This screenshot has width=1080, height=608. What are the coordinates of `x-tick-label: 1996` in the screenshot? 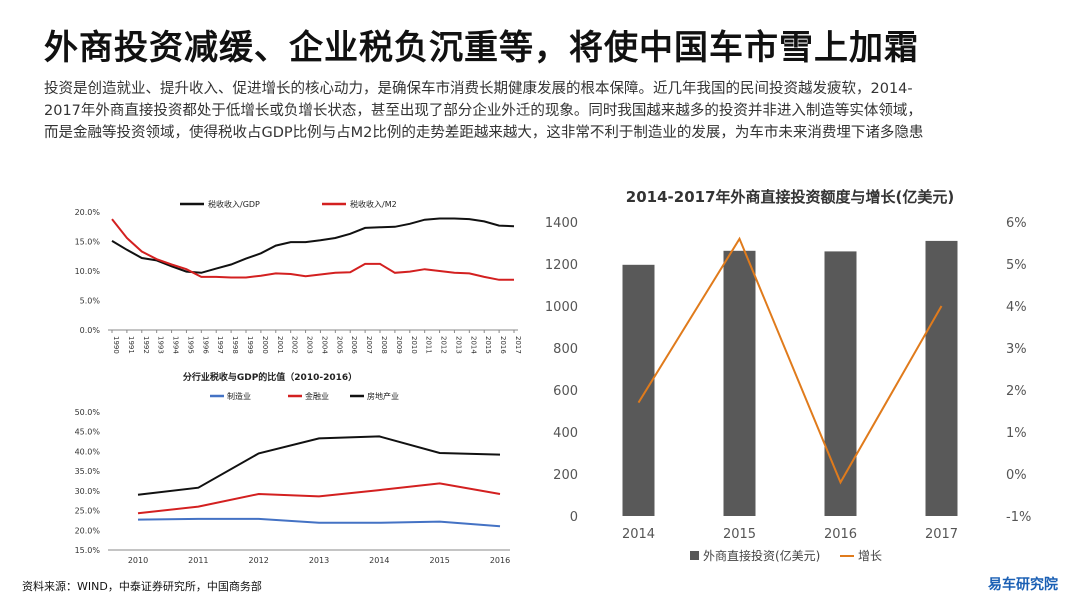 It's located at (205, 345).